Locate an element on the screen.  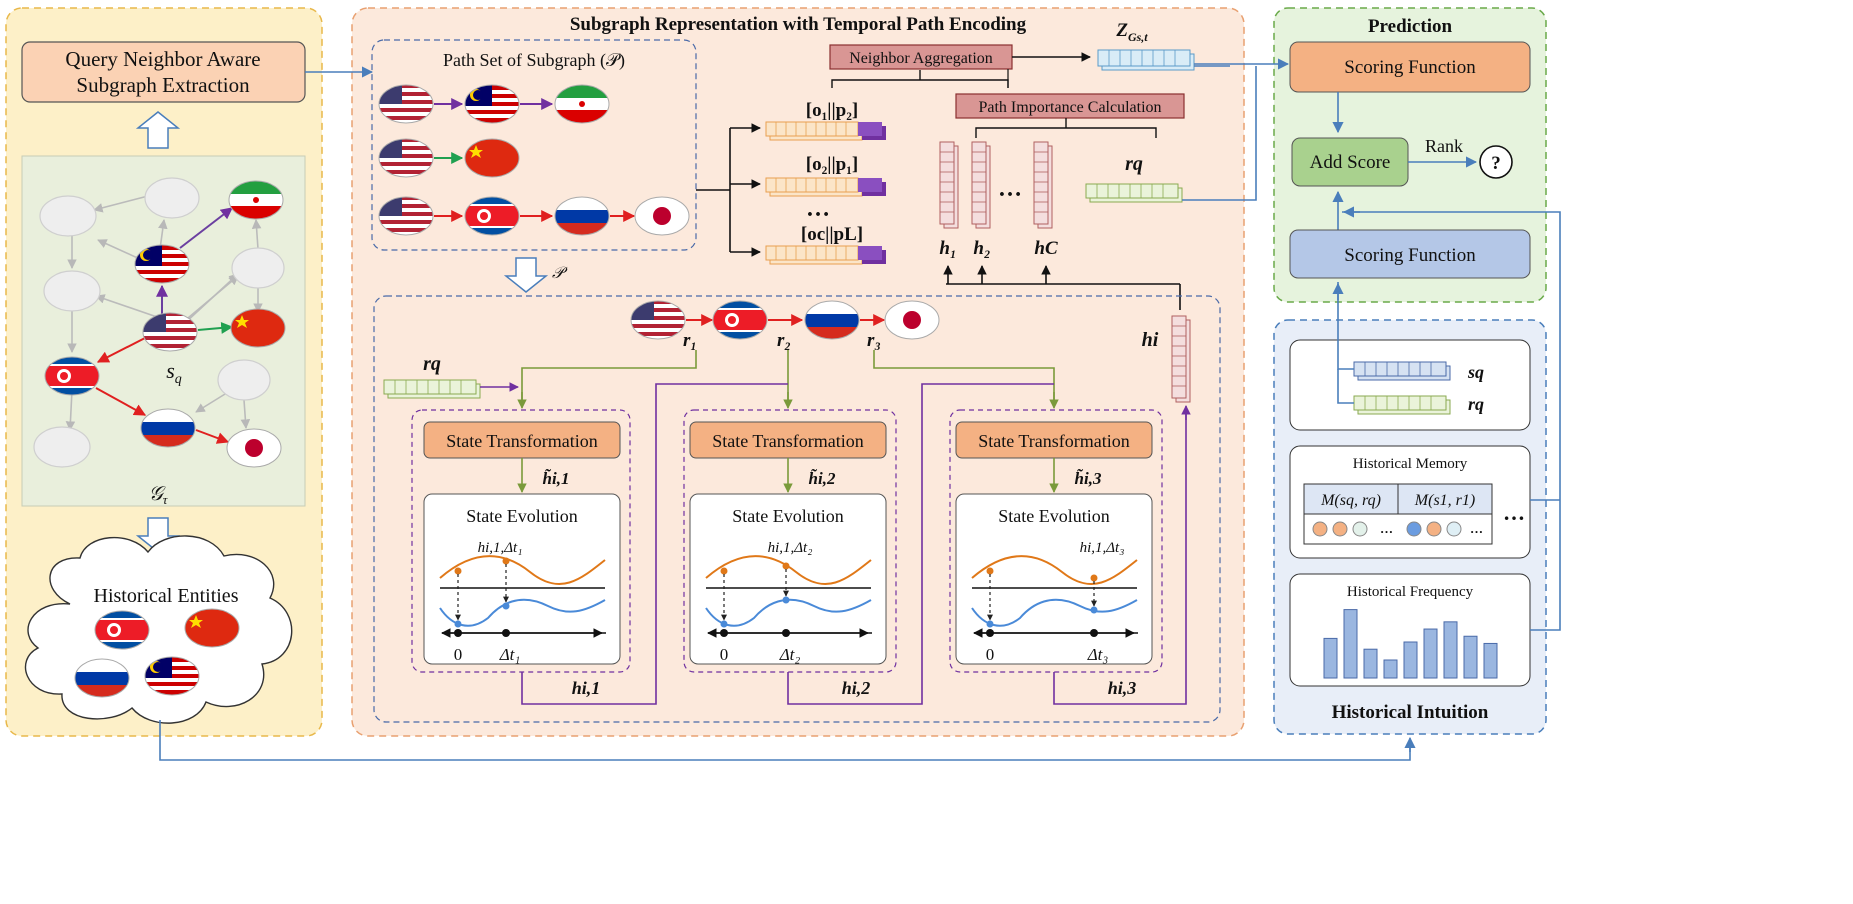
add-score-label: Add Score is located at coordinates (1350, 162).